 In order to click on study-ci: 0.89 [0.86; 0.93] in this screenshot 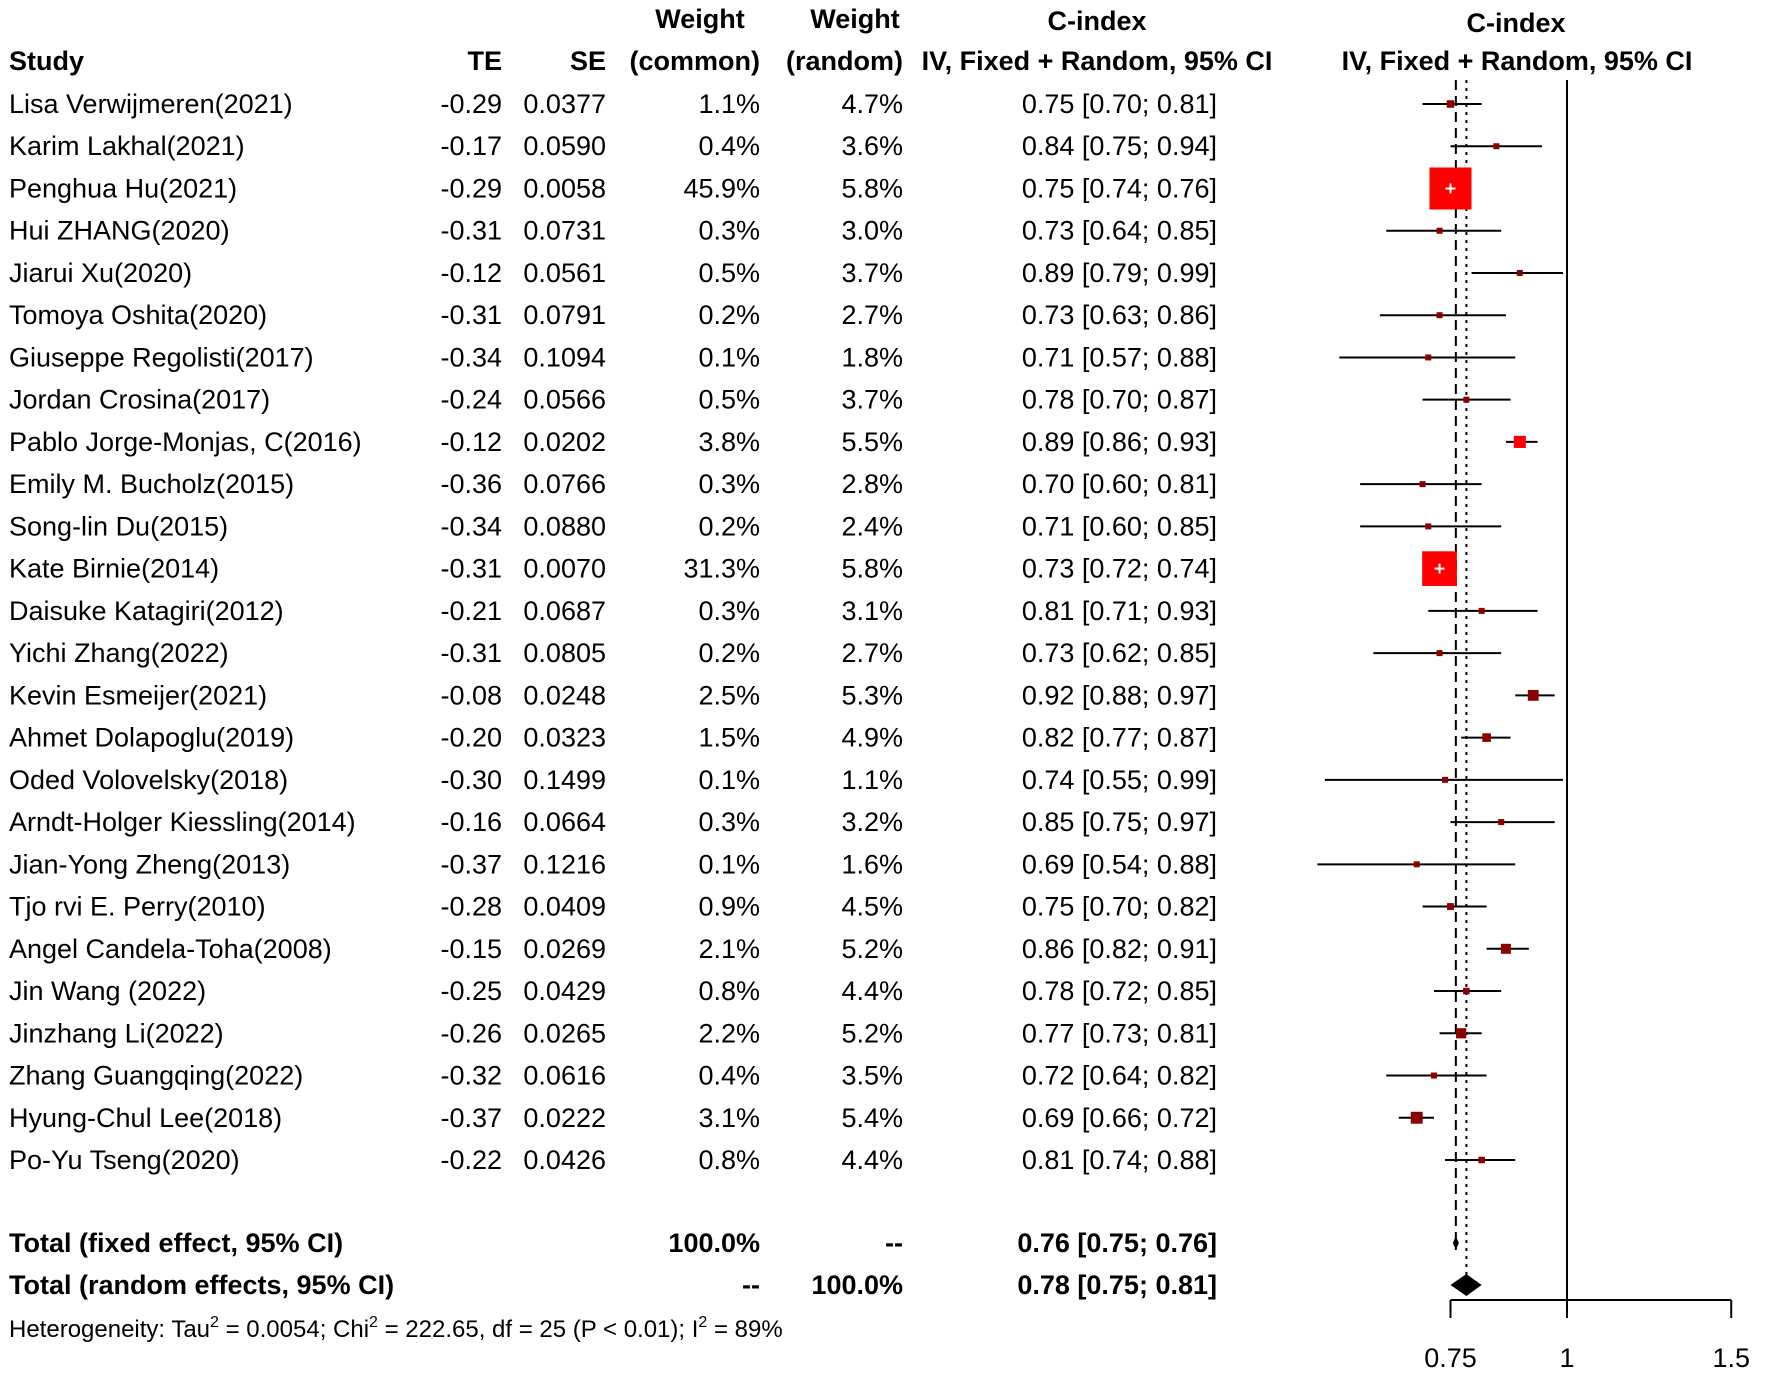, I will do `click(1119, 442)`.